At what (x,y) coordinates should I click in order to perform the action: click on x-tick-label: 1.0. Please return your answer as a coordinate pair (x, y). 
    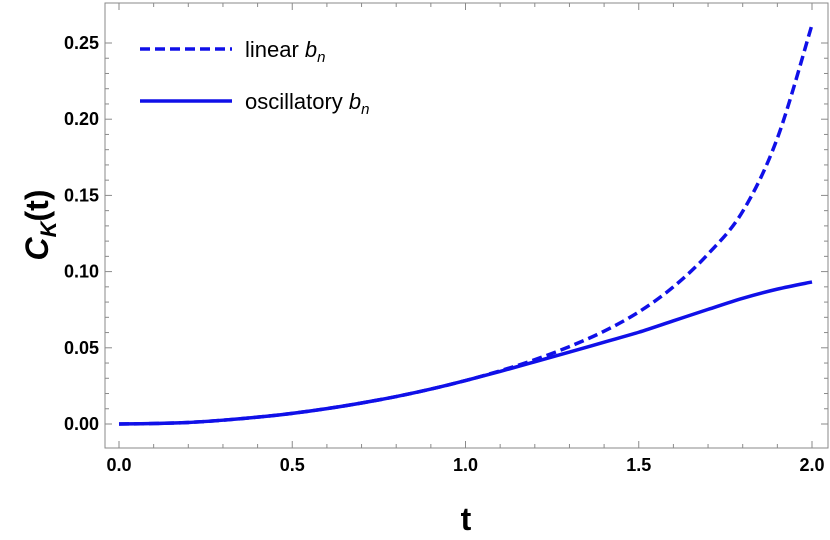
    Looking at the image, I should click on (465, 465).